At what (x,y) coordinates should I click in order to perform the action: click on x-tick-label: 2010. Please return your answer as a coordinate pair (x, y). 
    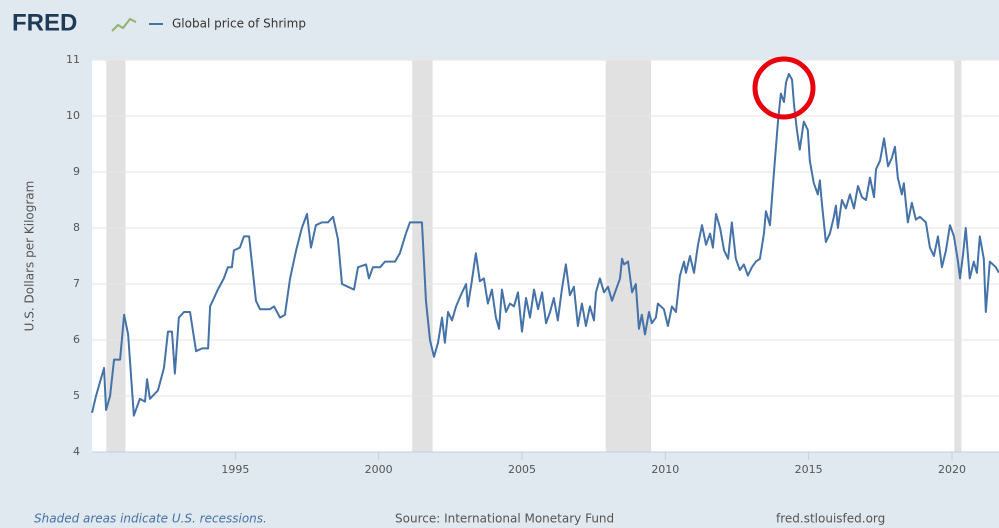
    Looking at the image, I should click on (665, 469).